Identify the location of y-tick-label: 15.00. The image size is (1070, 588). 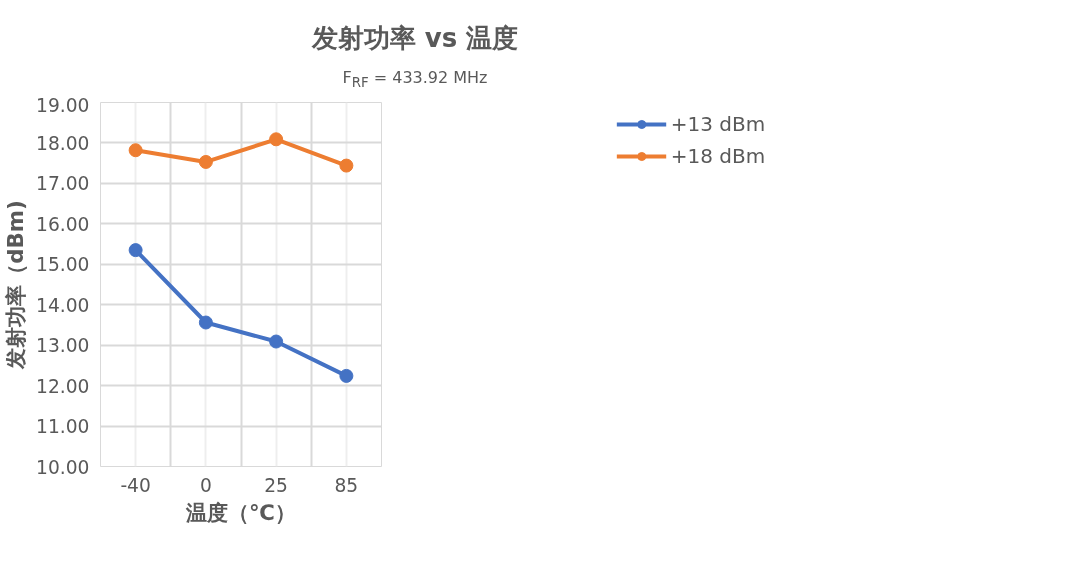
(63, 265).